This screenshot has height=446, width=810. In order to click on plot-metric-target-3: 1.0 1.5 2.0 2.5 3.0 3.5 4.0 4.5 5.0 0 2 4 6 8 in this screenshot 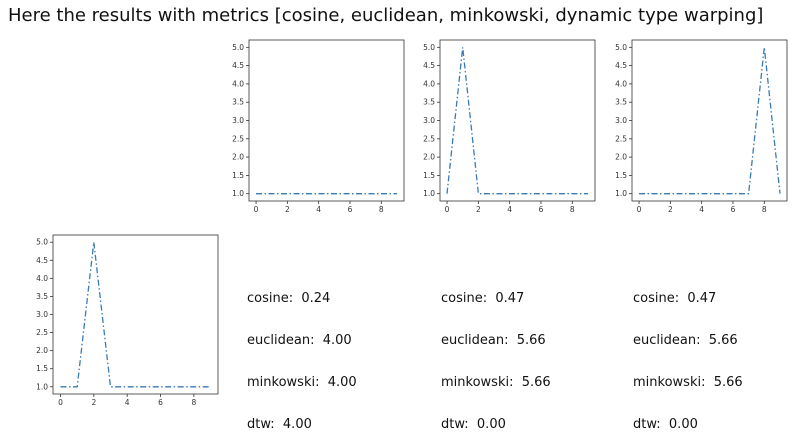, I will do `click(701, 126)`.